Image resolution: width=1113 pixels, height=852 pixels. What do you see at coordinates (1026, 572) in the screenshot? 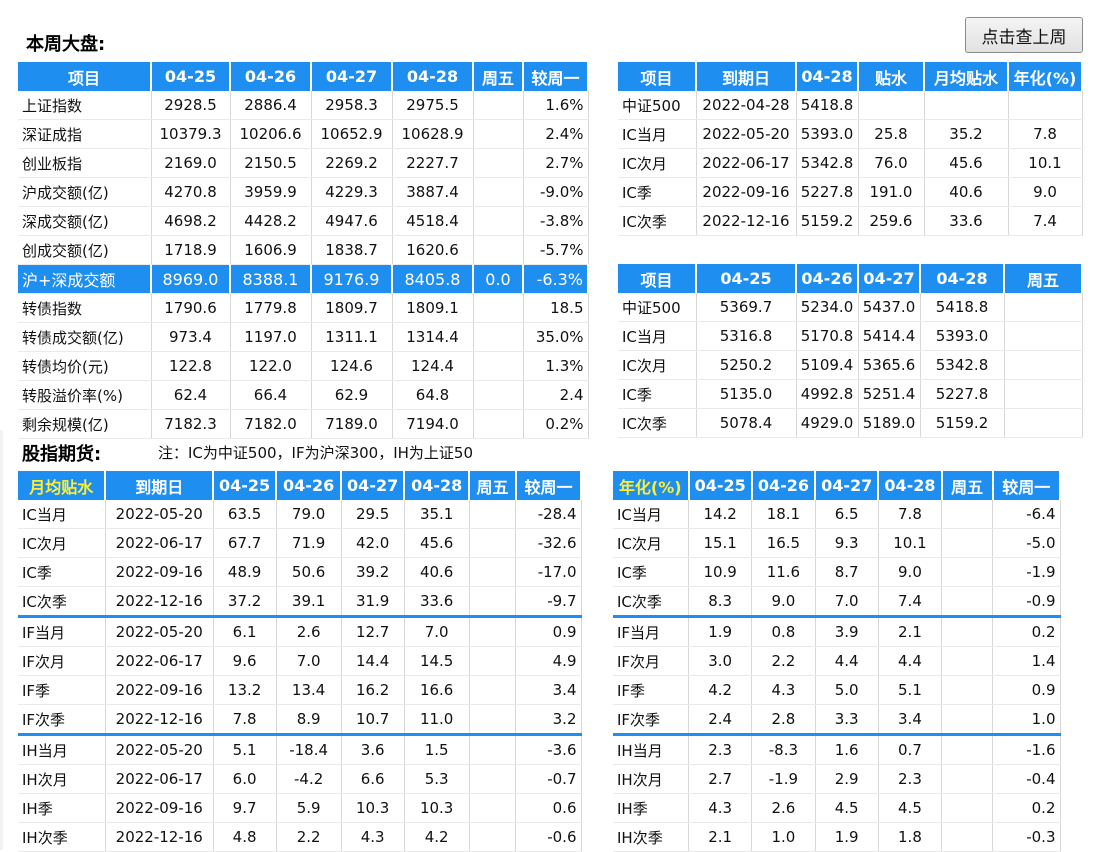
I see `table-cell: -1.9` at bounding box center [1026, 572].